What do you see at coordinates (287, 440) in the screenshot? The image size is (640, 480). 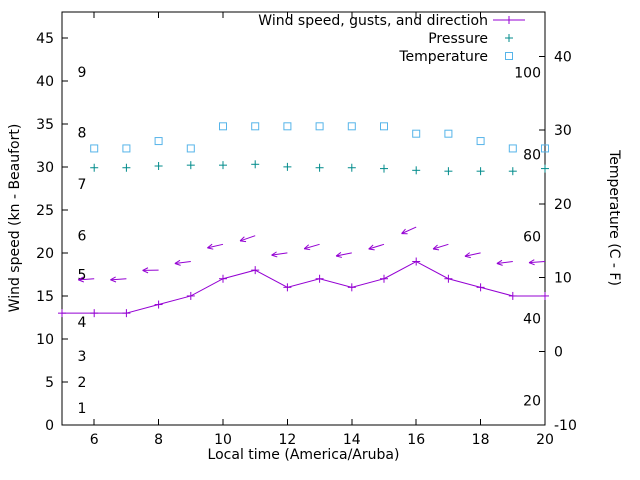 I see `svg-text: 12` at bounding box center [287, 440].